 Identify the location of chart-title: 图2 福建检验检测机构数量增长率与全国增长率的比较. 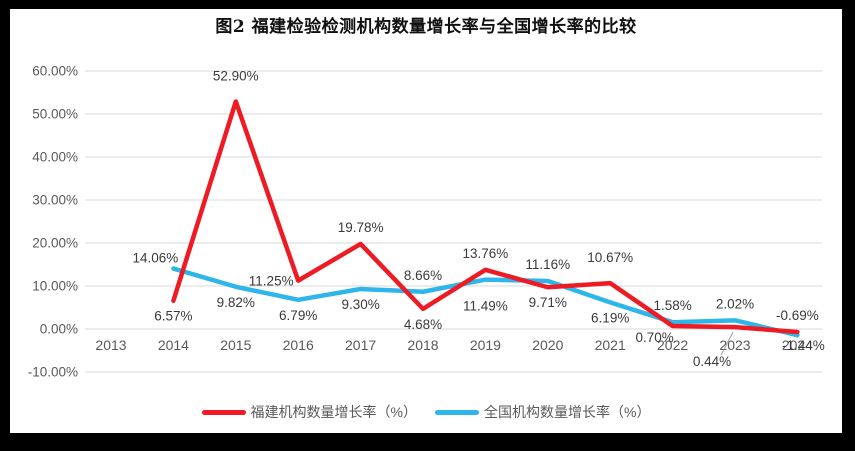
(426, 27).